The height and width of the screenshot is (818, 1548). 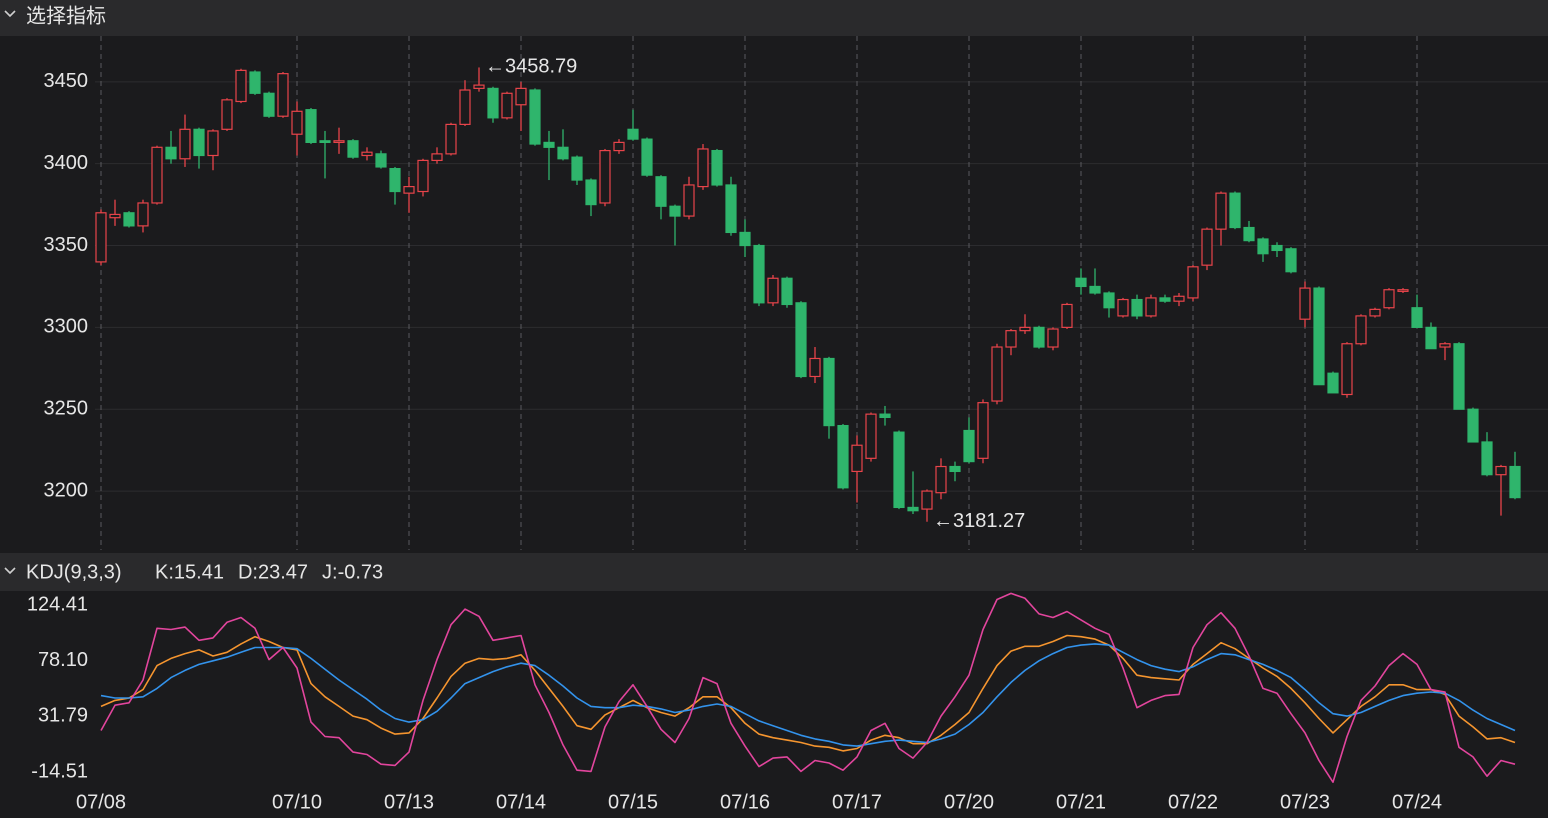 I want to click on x-tick-label: 07/22, so click(x=1193, y=802).